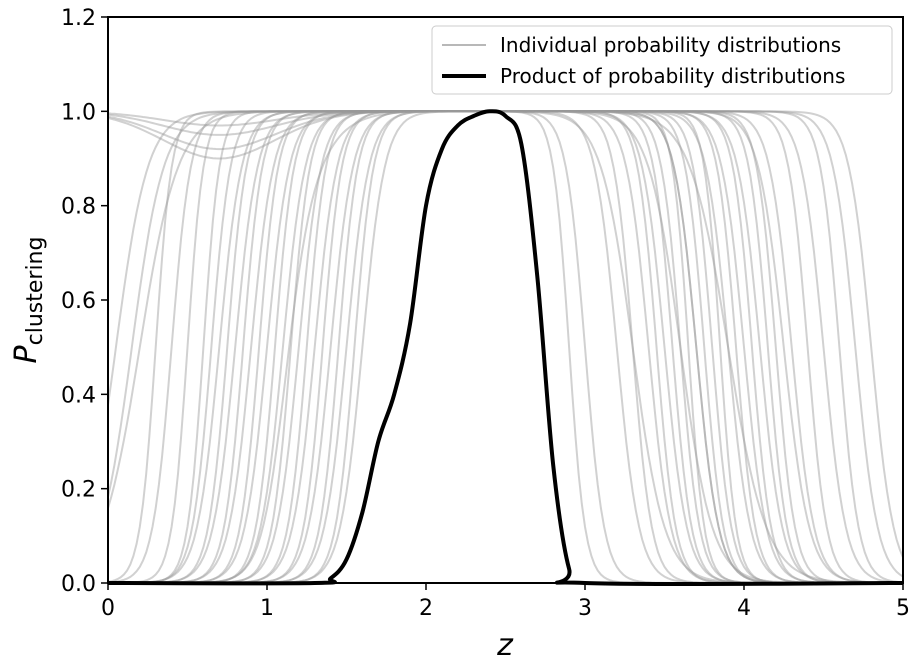 This screenshot has width=918, height=670. Describe the element at coordinates (585, 608) in the screenshot. I see `x-tick-label: 3` at that location.